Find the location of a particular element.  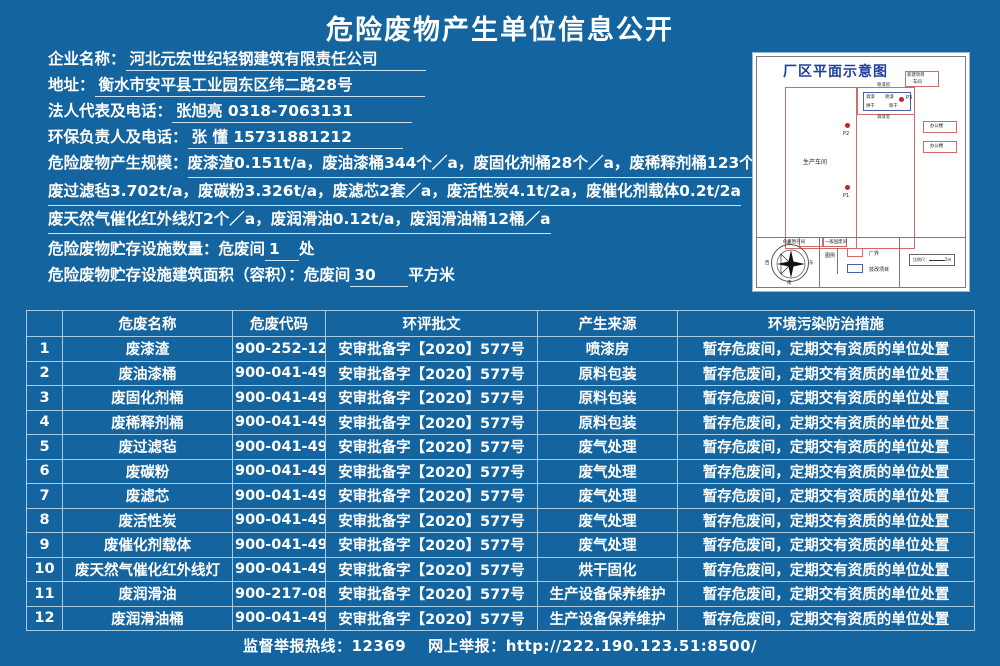

cell-index: 1 is located at coordinates (44, 349).